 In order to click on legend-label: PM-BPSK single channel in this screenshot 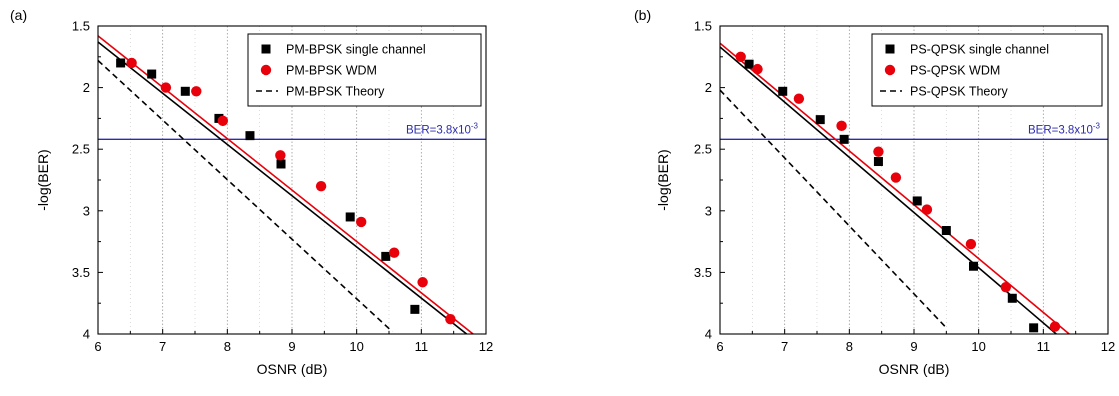, I will do `click(356, 50)`.